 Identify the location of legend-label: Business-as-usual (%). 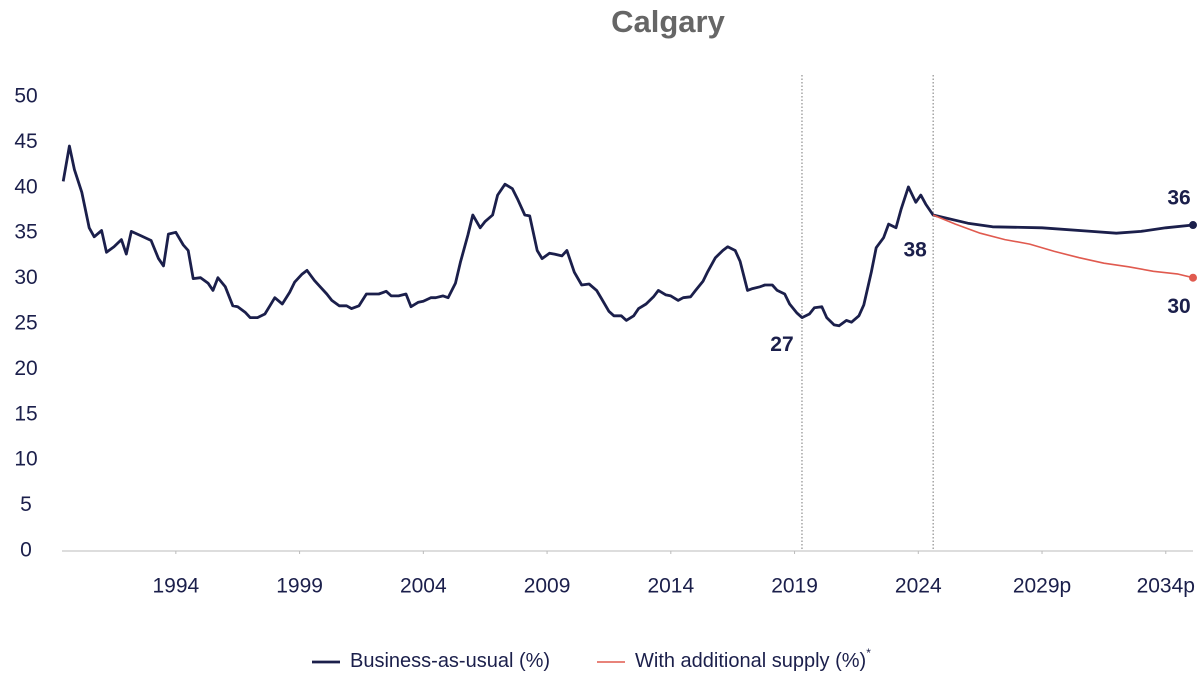
(450, 661).